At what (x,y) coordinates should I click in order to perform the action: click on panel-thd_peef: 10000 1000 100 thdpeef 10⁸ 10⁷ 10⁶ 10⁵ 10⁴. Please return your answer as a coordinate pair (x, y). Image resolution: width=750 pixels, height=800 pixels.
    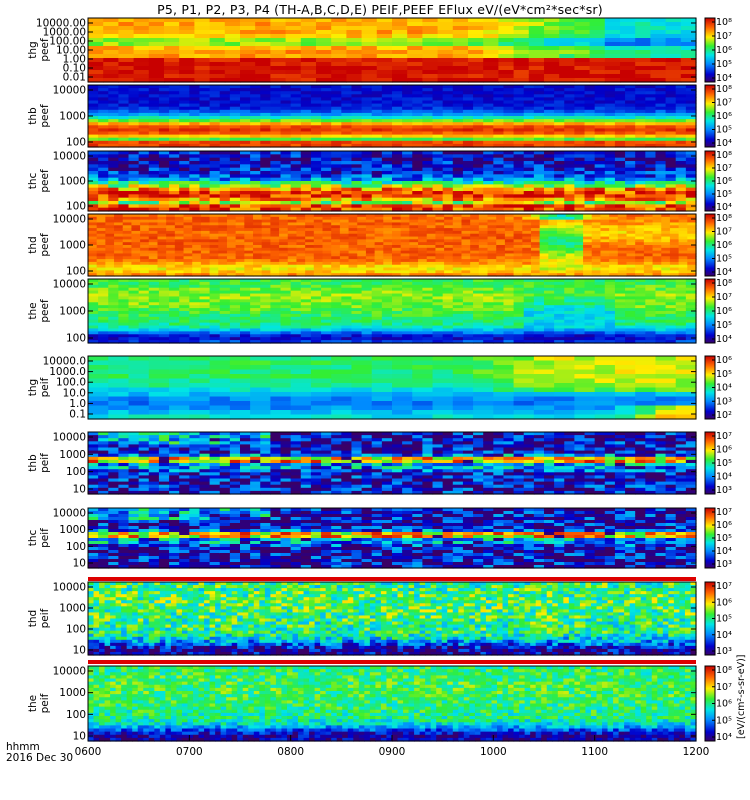
    Looking at the image, I should click on (379, 245).